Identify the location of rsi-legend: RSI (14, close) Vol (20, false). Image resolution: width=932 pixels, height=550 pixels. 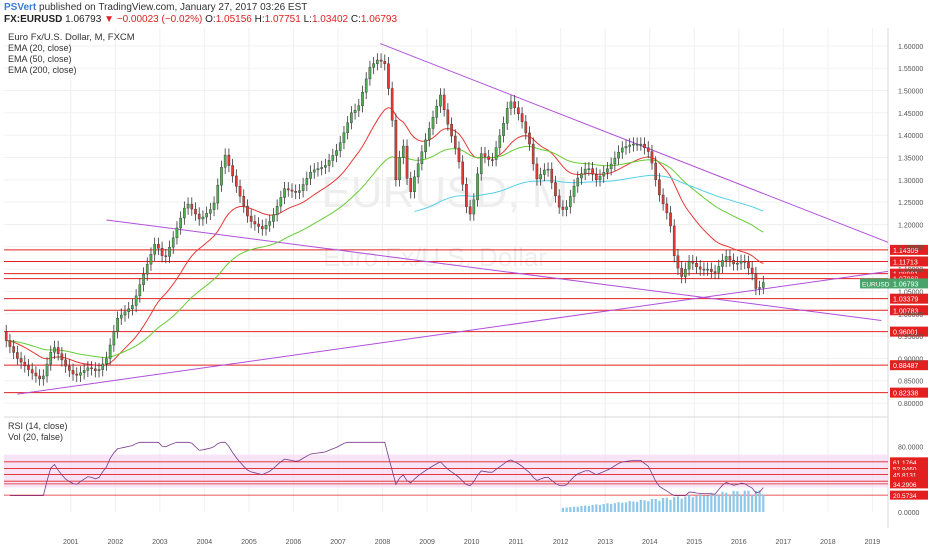
(38, 432).